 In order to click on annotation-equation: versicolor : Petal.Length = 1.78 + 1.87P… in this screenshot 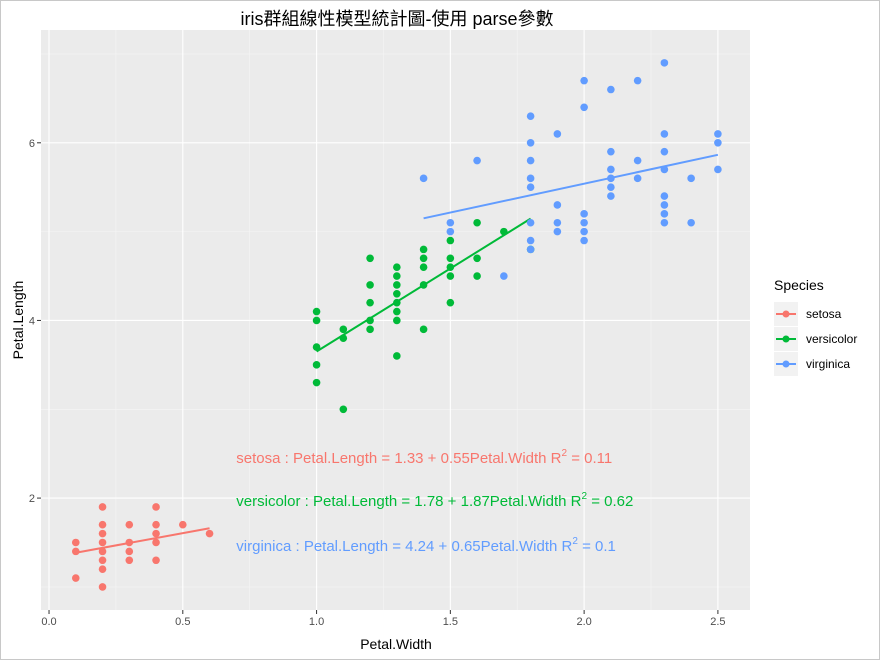, I will do `click(408, 501)`.